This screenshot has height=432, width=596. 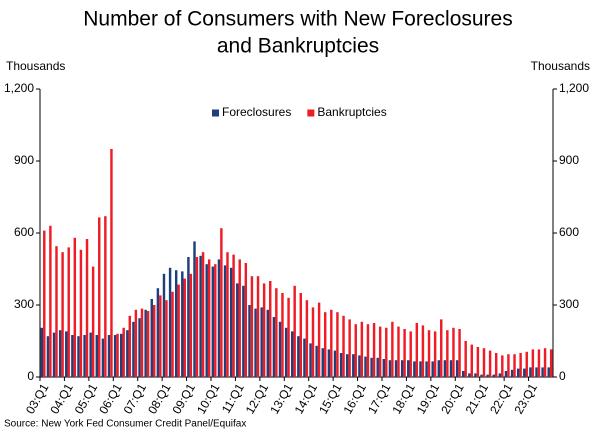 I want to click on y2-tick-label: 1,200, so click(x=574, y=88).